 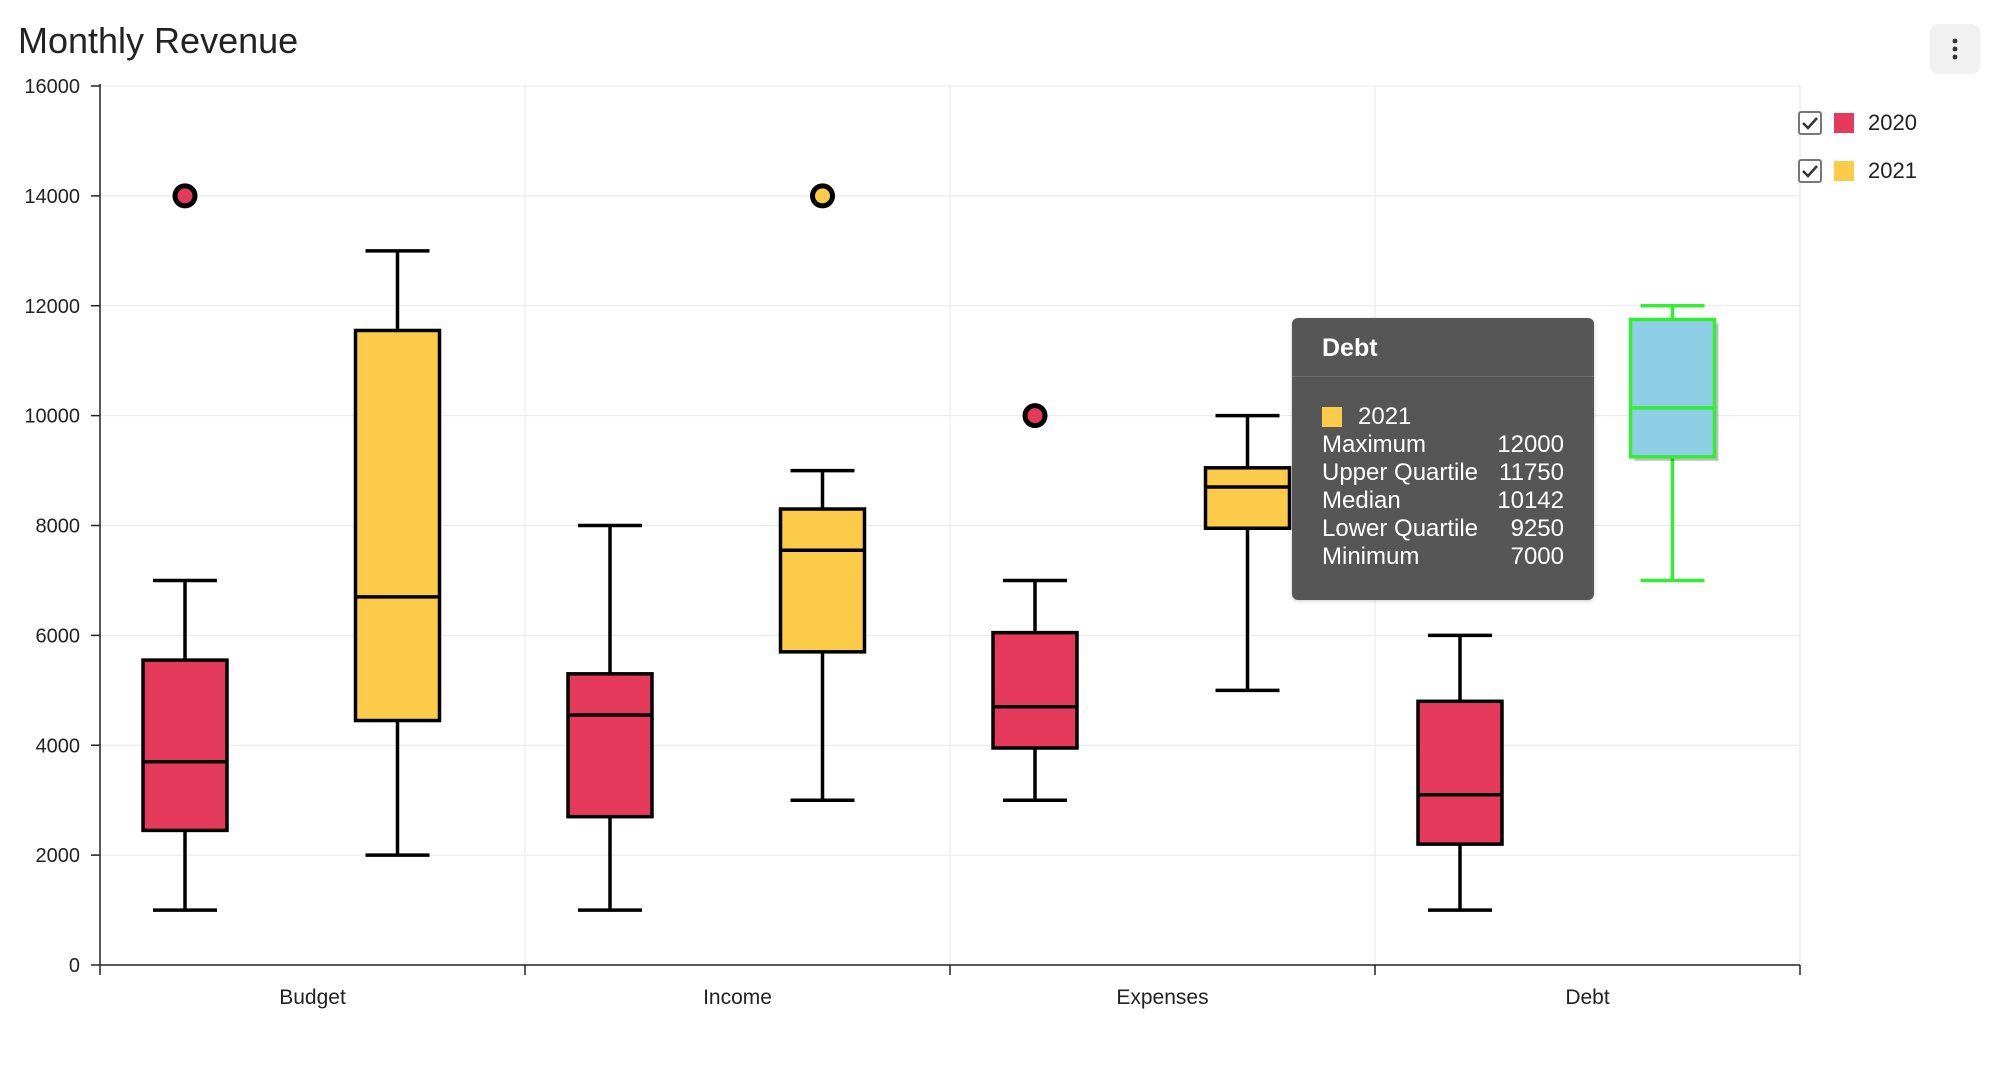 I want to click on x-tick-label: Budget, so click(x=312, y=997).